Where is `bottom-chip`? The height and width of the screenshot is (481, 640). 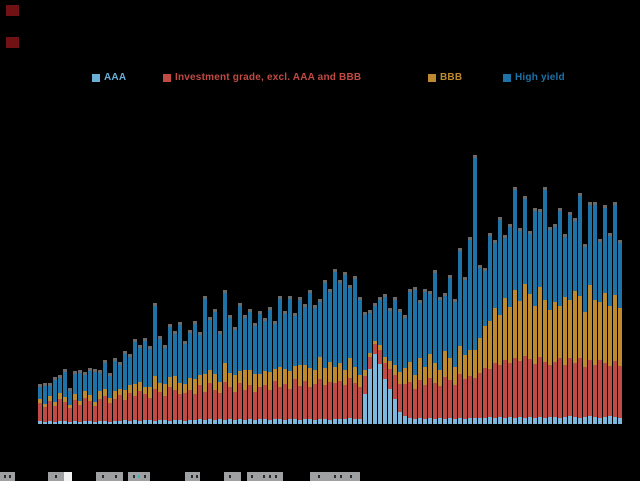 bottom-chip is located at coordinates (192, 476).